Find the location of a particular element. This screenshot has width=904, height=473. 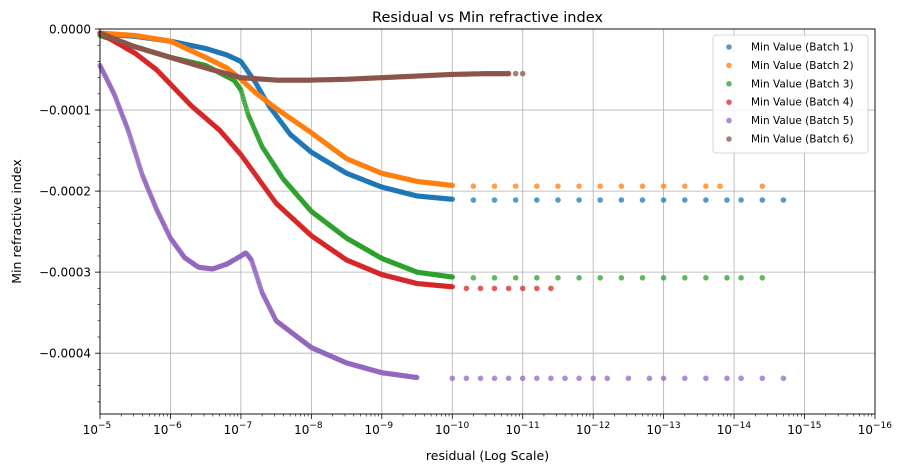

x-tick-label: 10 −5 is located at coordinates (97, 429).